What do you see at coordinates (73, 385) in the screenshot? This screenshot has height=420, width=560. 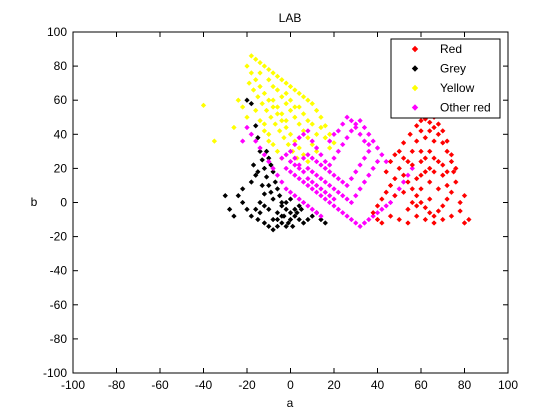 I see `x-tick-label: -100` at bounding box center [73, 385].